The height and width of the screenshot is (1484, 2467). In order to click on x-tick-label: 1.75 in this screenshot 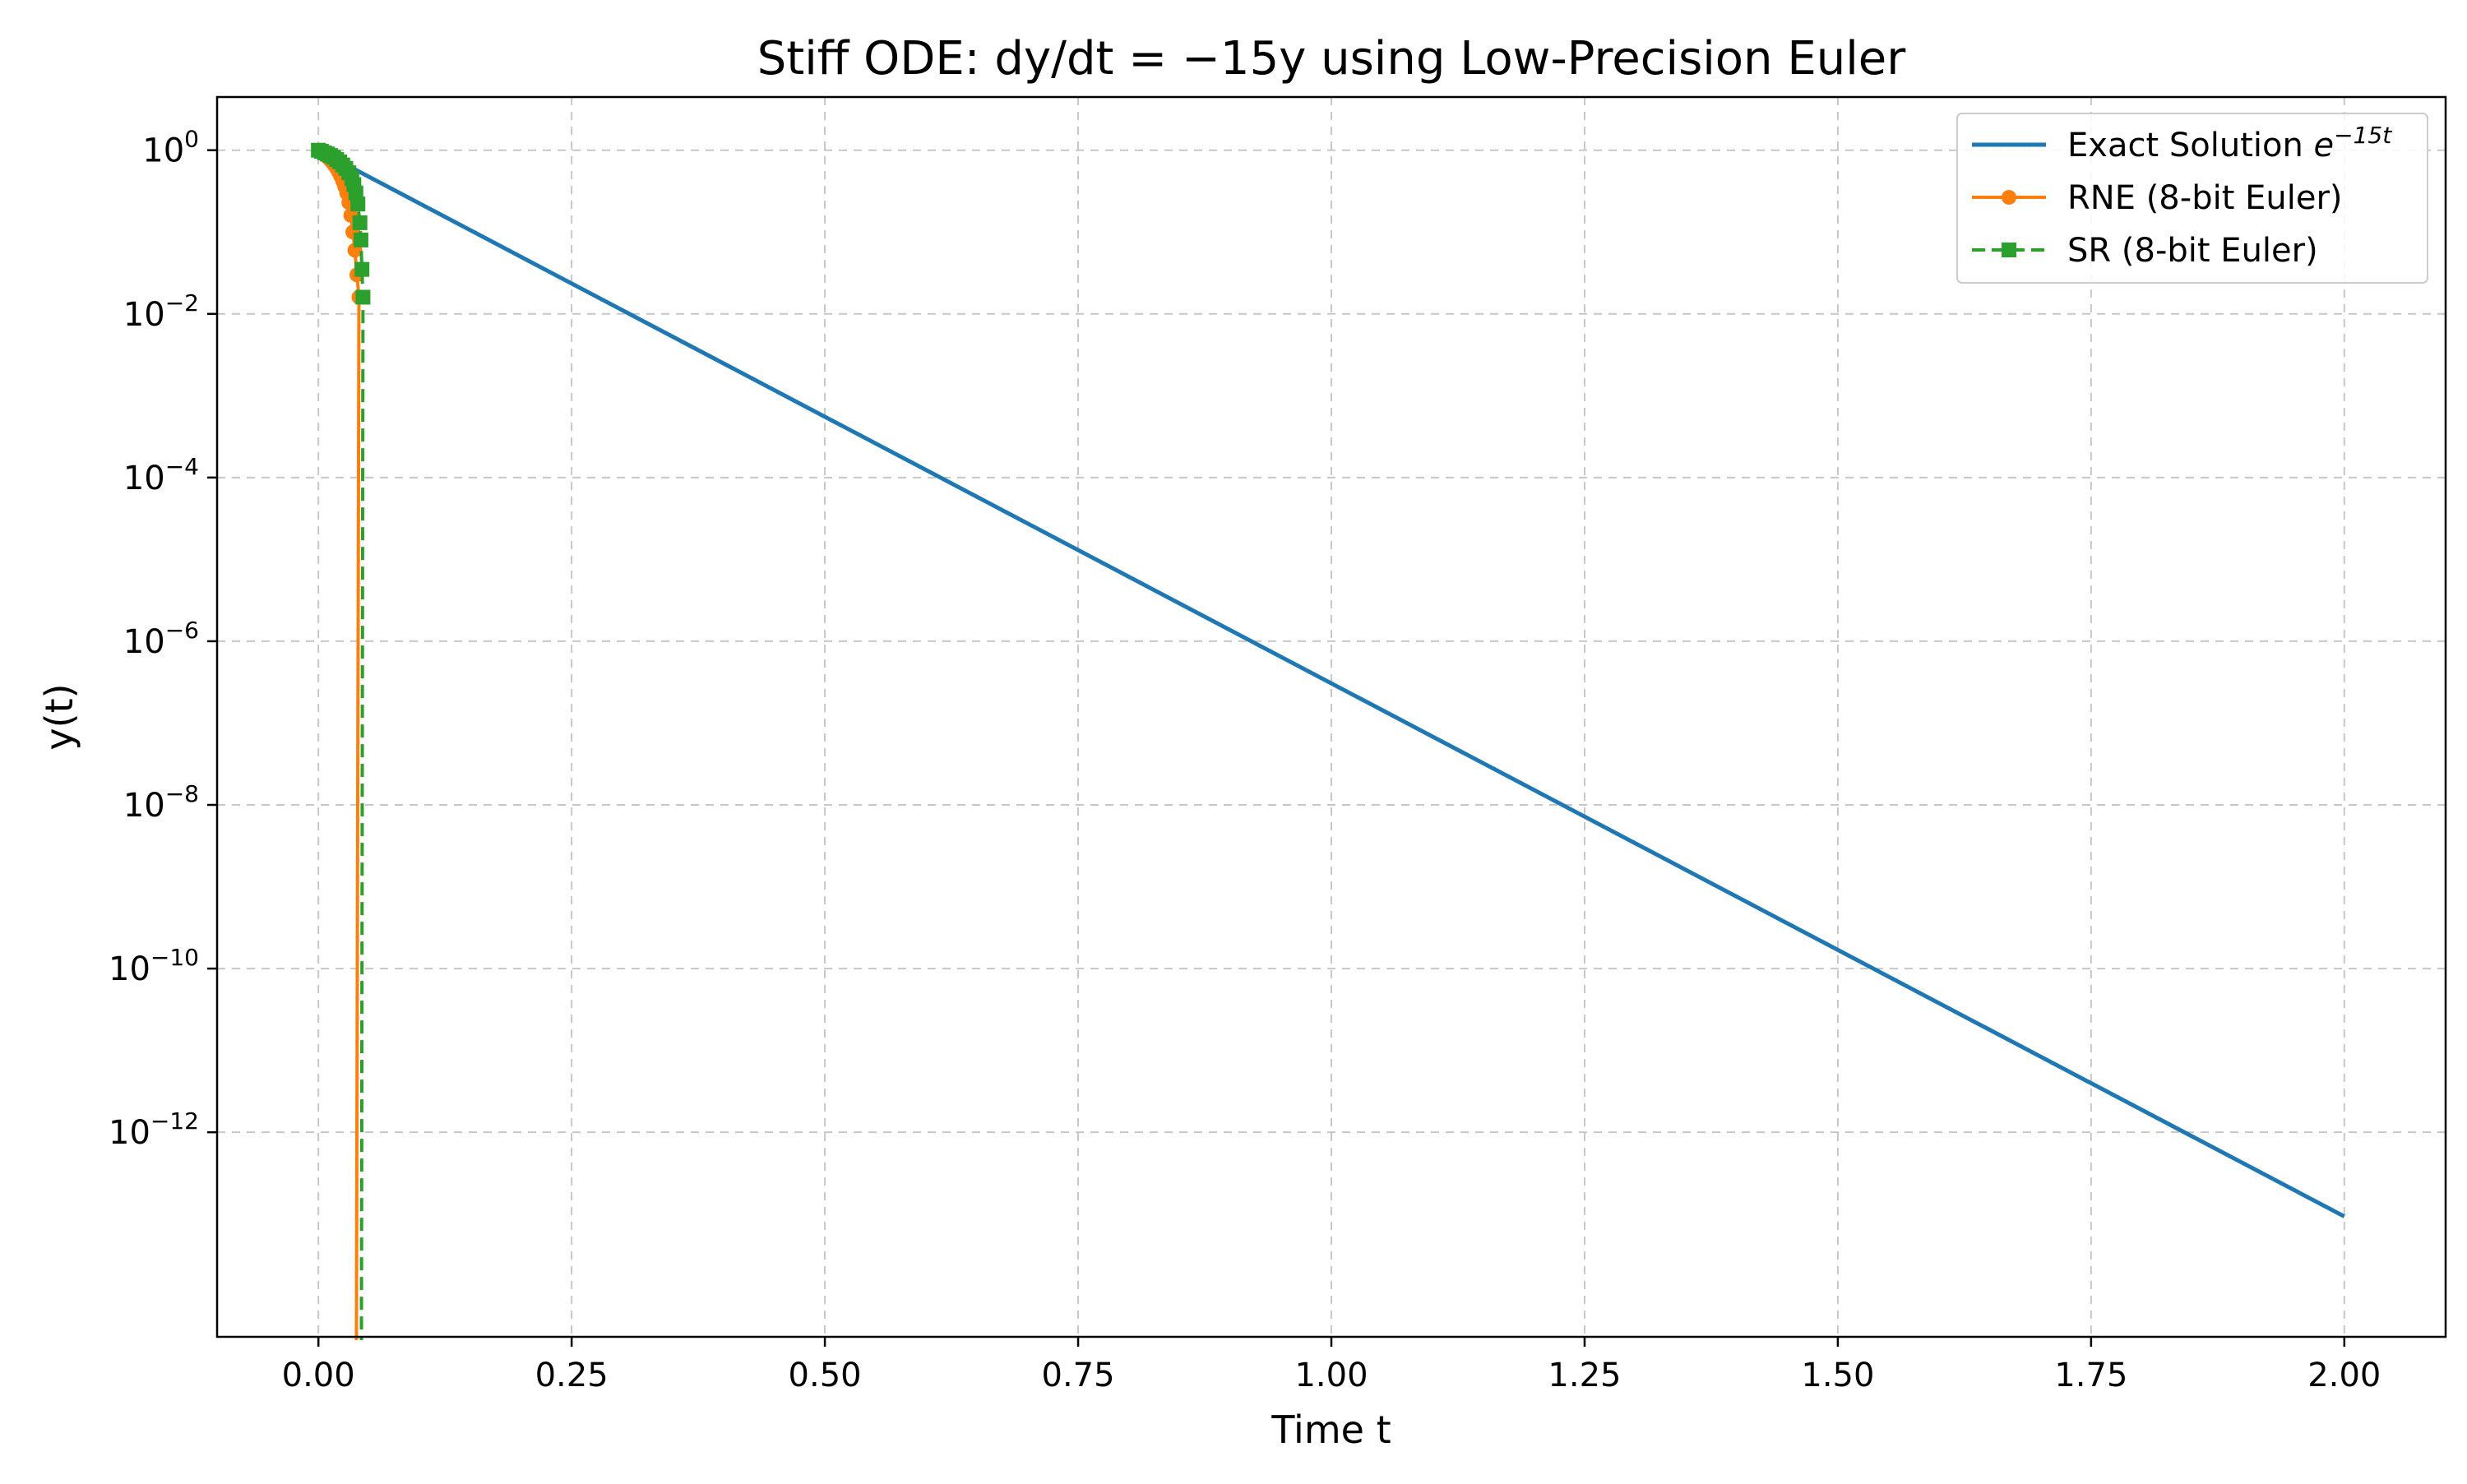, I will do `click(2090, 1376)`.